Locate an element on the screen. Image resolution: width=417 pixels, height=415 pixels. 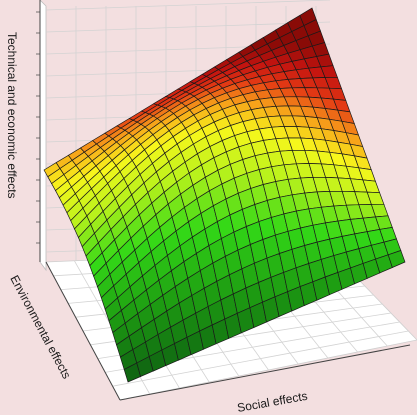
y-axis-line is located at coordinates (83, 331).